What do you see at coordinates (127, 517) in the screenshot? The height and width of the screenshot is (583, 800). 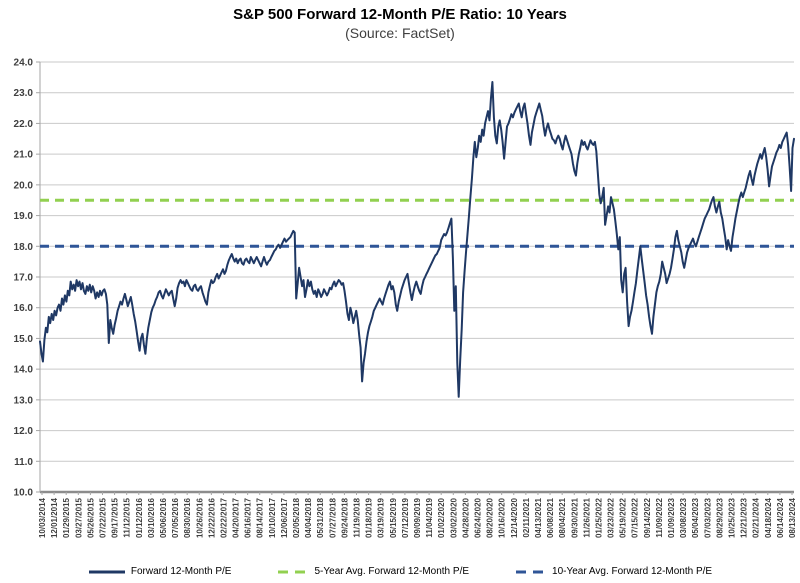 I see `svg-text: 11/12/2015` at bounding box center [127, 517].